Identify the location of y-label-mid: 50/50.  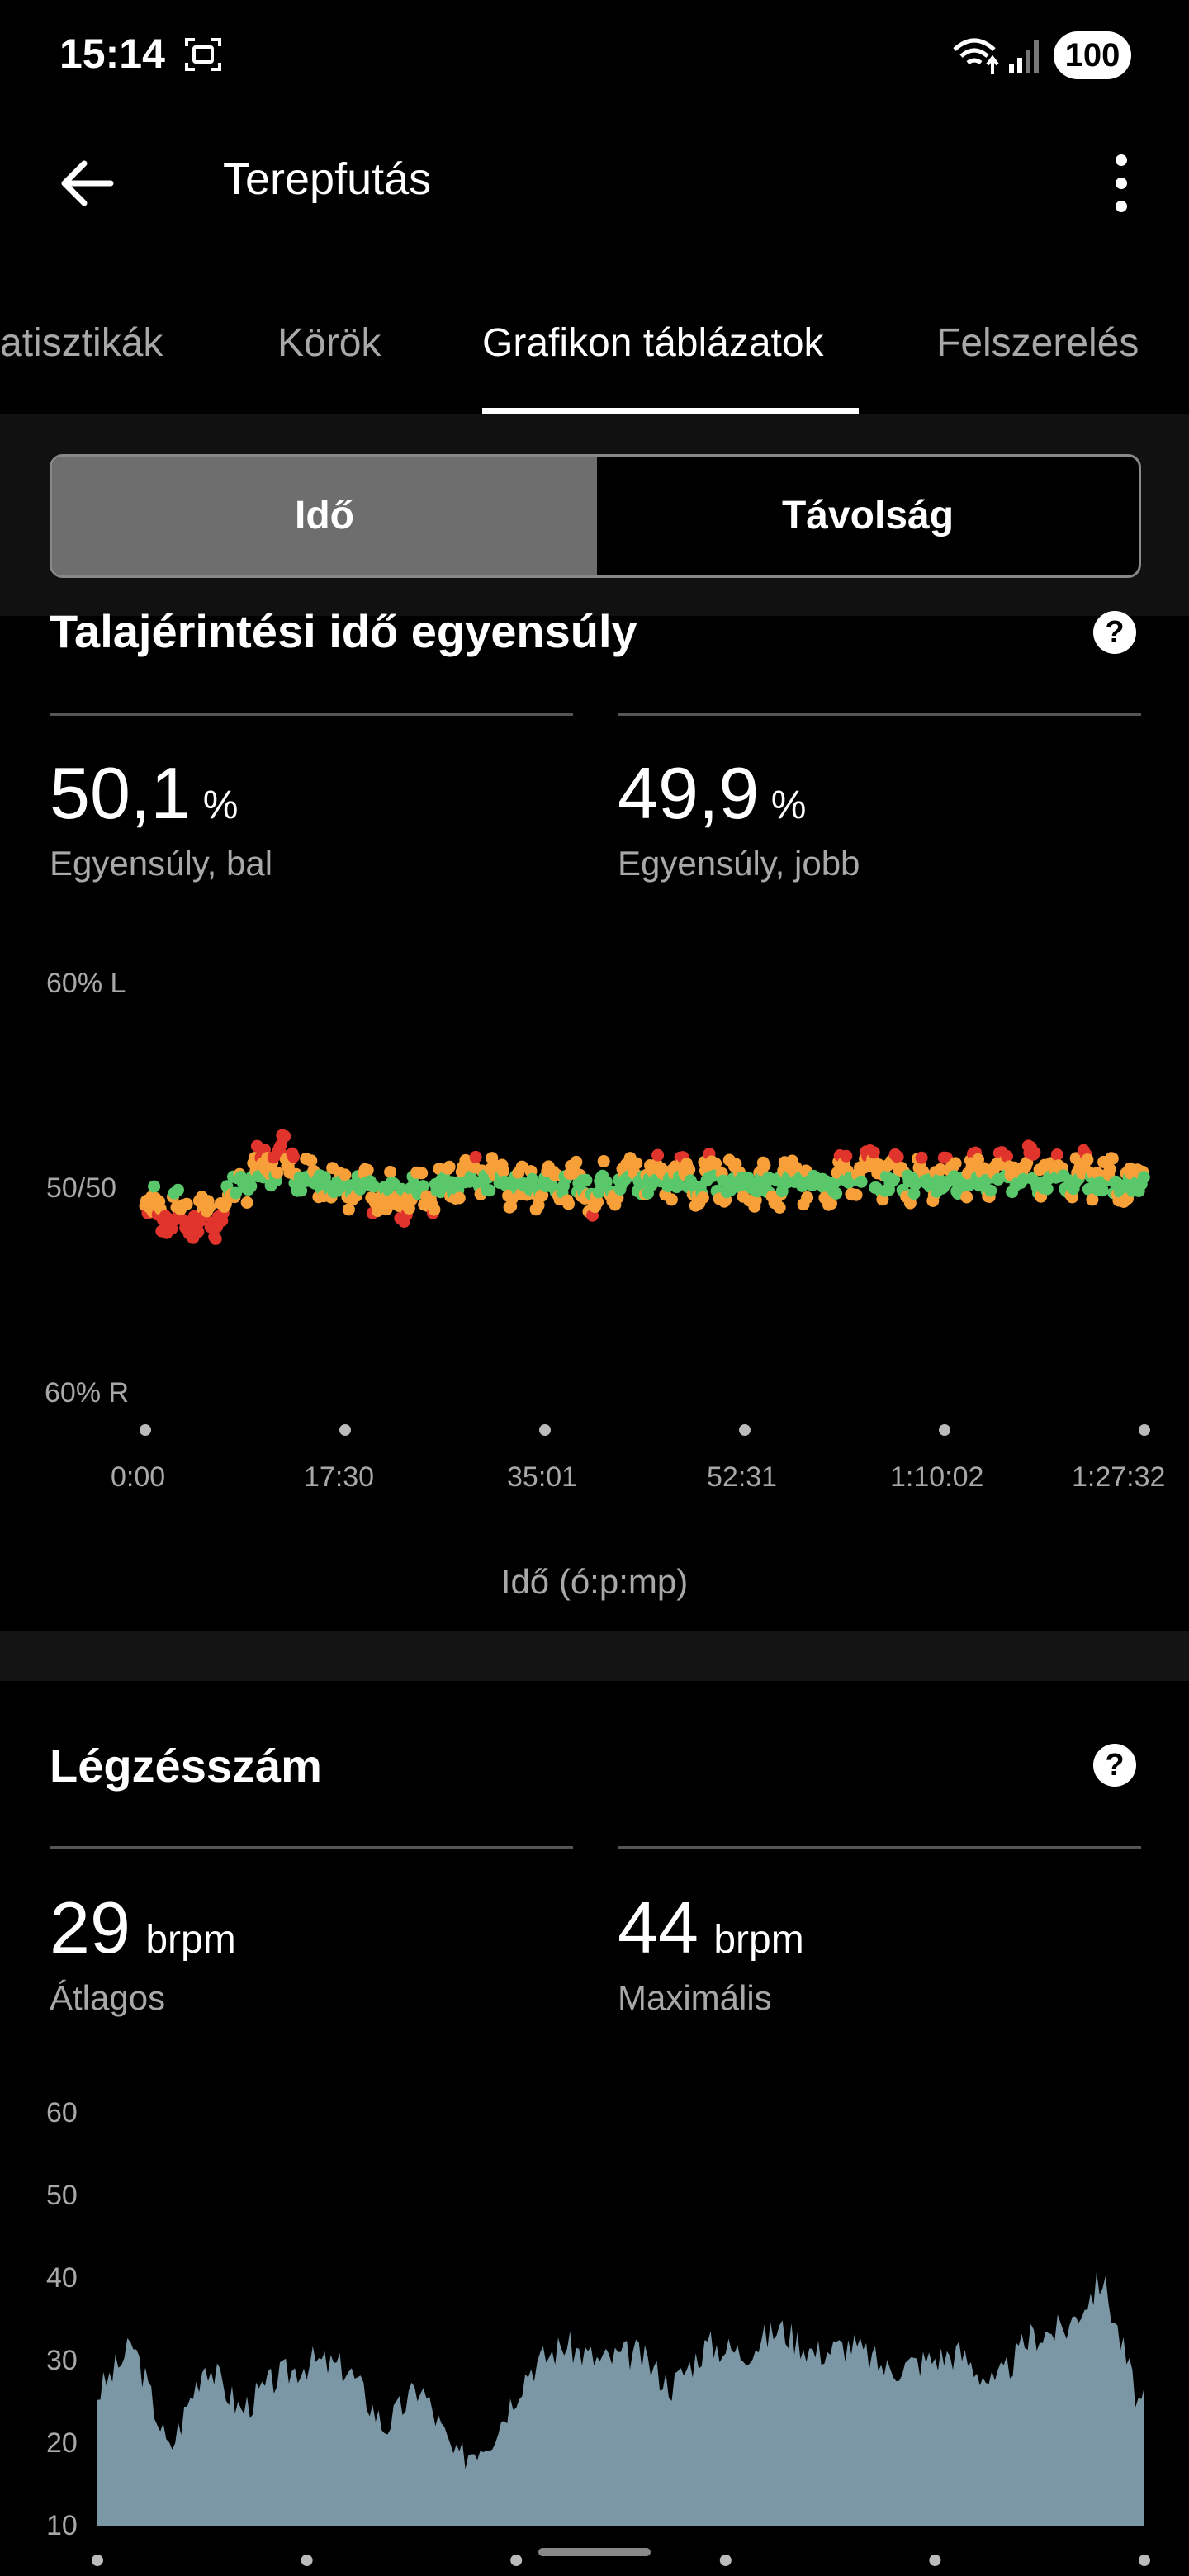
(81, 1188).